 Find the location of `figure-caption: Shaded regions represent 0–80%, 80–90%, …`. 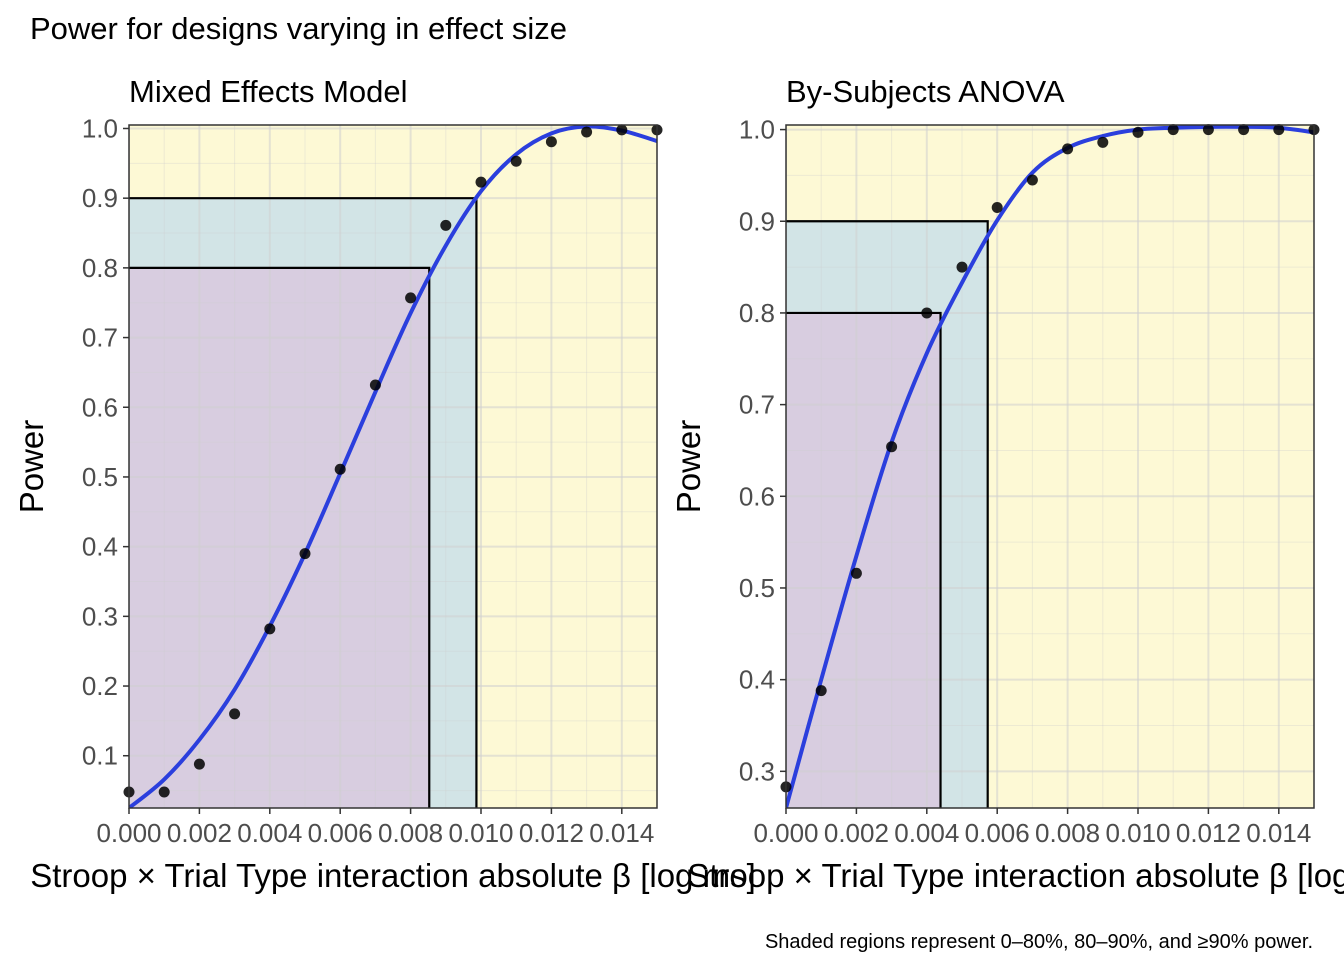

figure-caption: Shaded regions represent 0–80%, 80–90%, … is located at coordinates (1039, 942).